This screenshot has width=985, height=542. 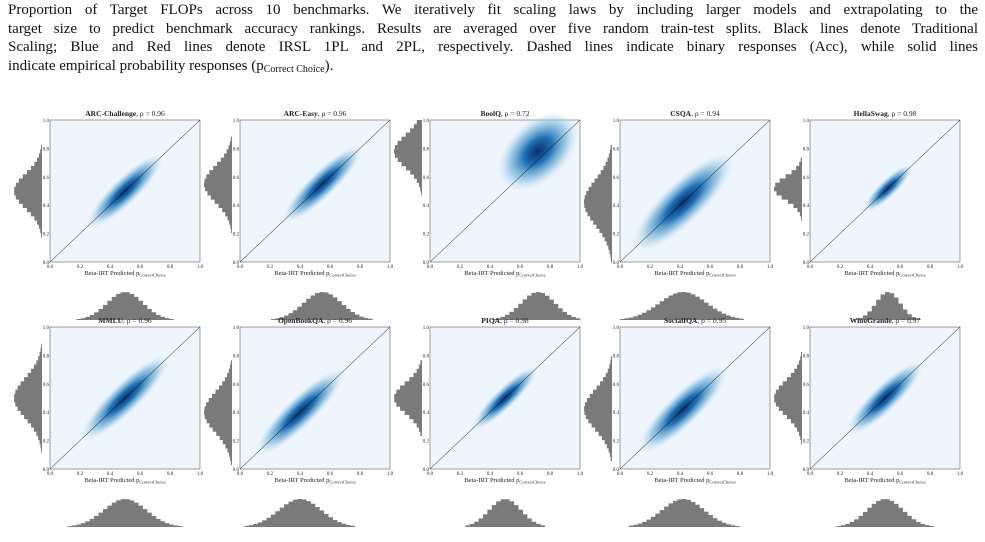 What do you see at coordinates (930, 474) in the screenshot?
I see `x-tick-label: 0.8` at bounding box center [930, 474].